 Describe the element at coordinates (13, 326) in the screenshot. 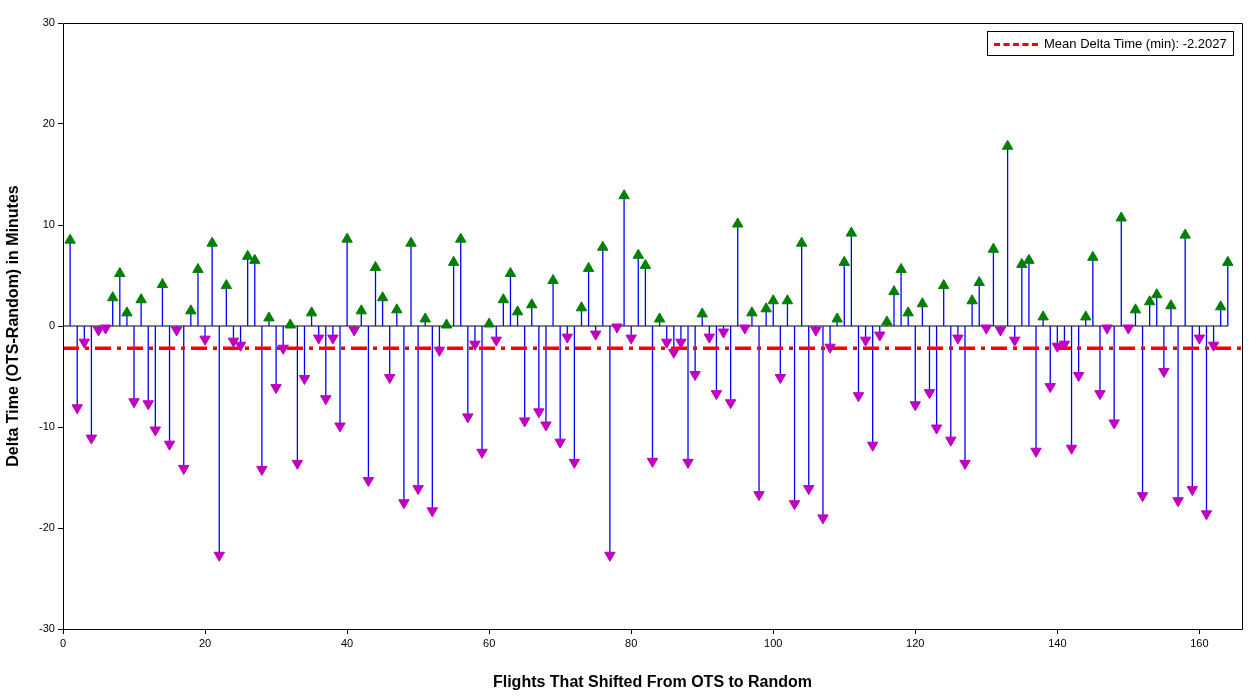

I see `y-axis-title: Delta Time (OTS-Random) in Minutes` at that location.